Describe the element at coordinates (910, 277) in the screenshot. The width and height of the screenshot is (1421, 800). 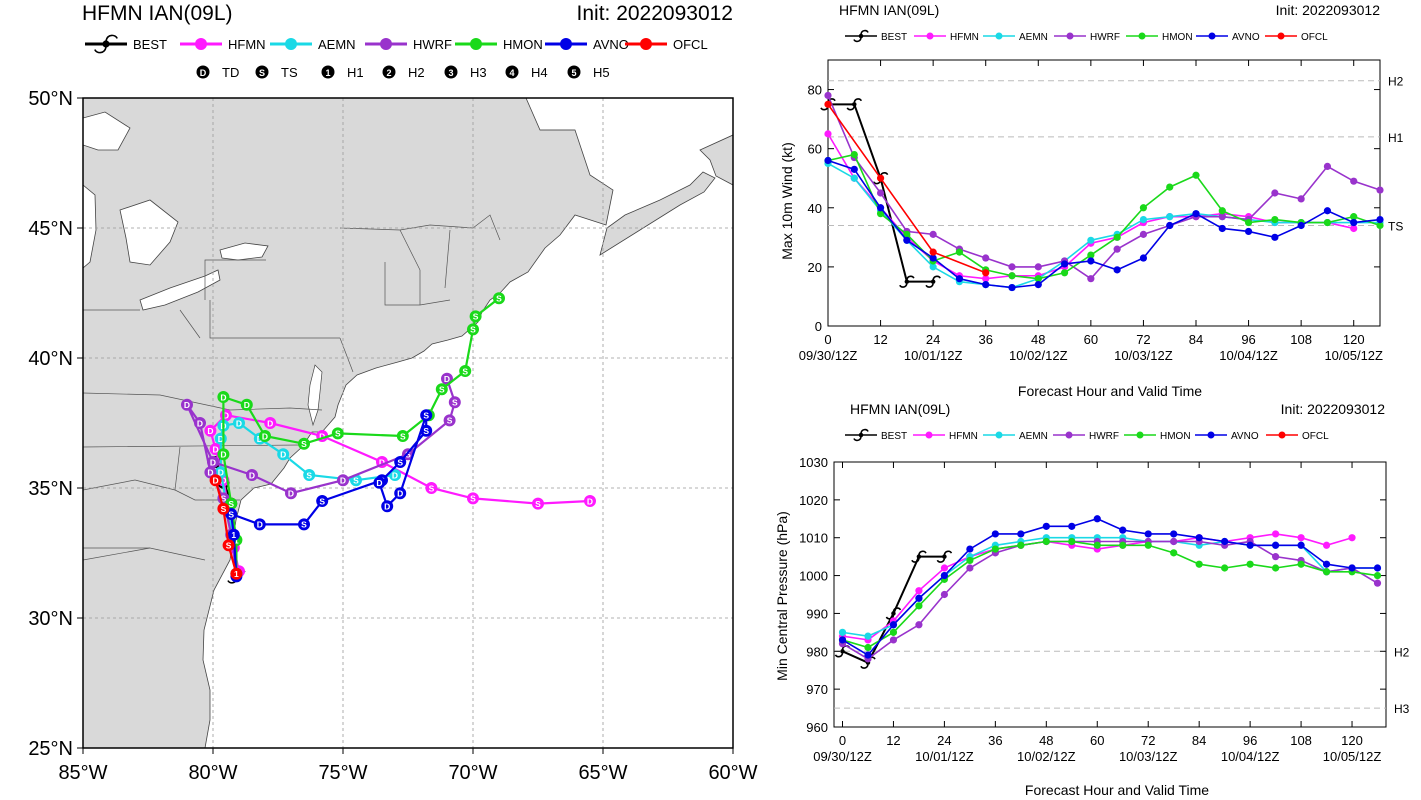
I see `series-marker-best-arm-a` at that location.